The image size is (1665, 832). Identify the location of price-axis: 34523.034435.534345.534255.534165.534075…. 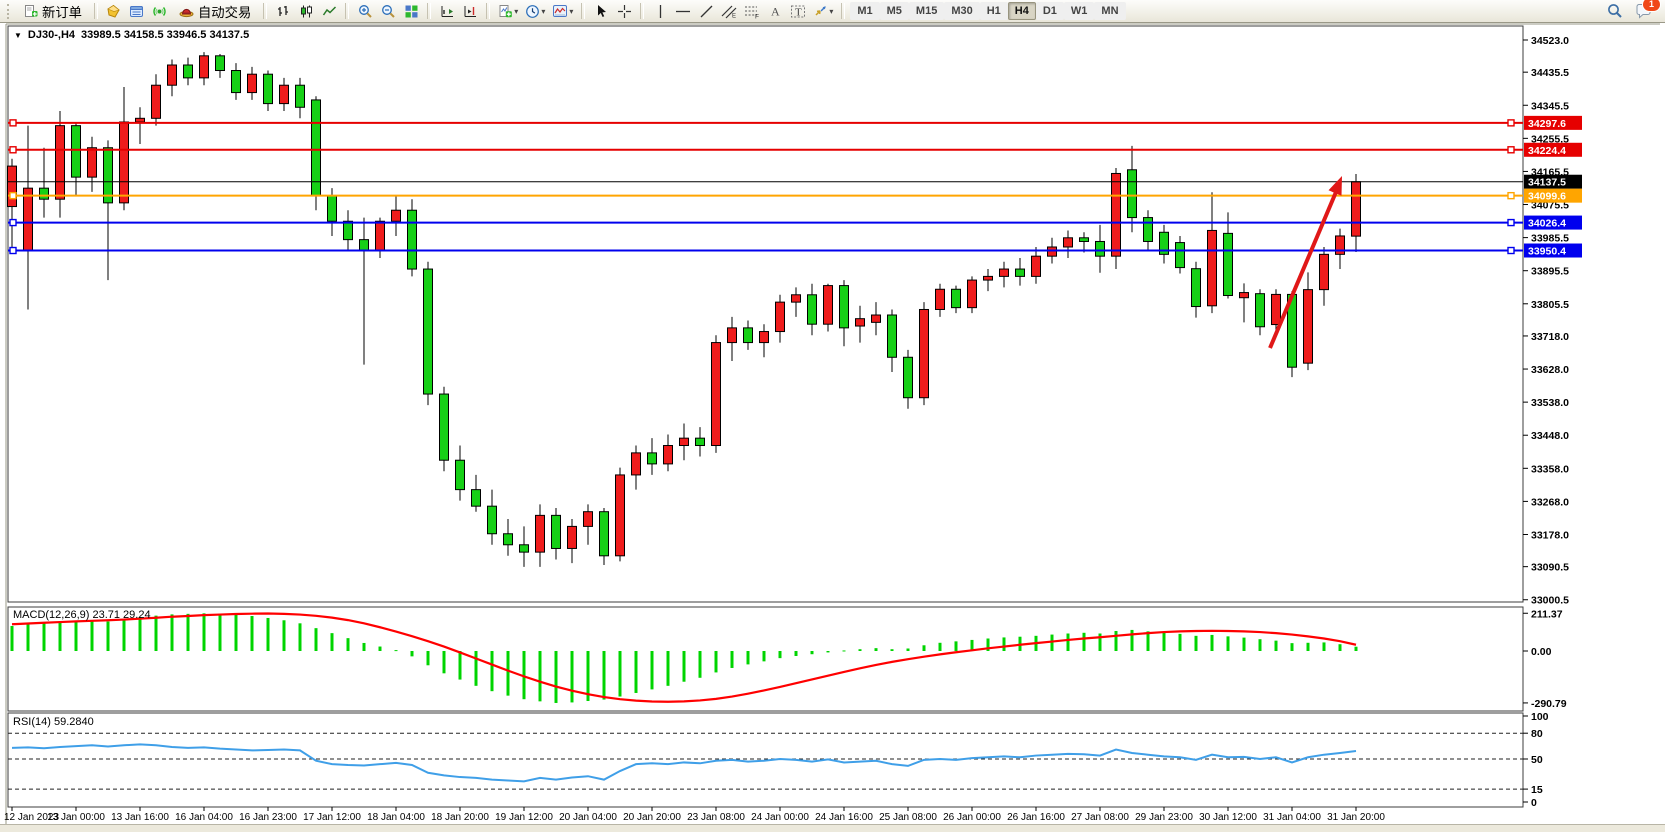
(1546, 321).